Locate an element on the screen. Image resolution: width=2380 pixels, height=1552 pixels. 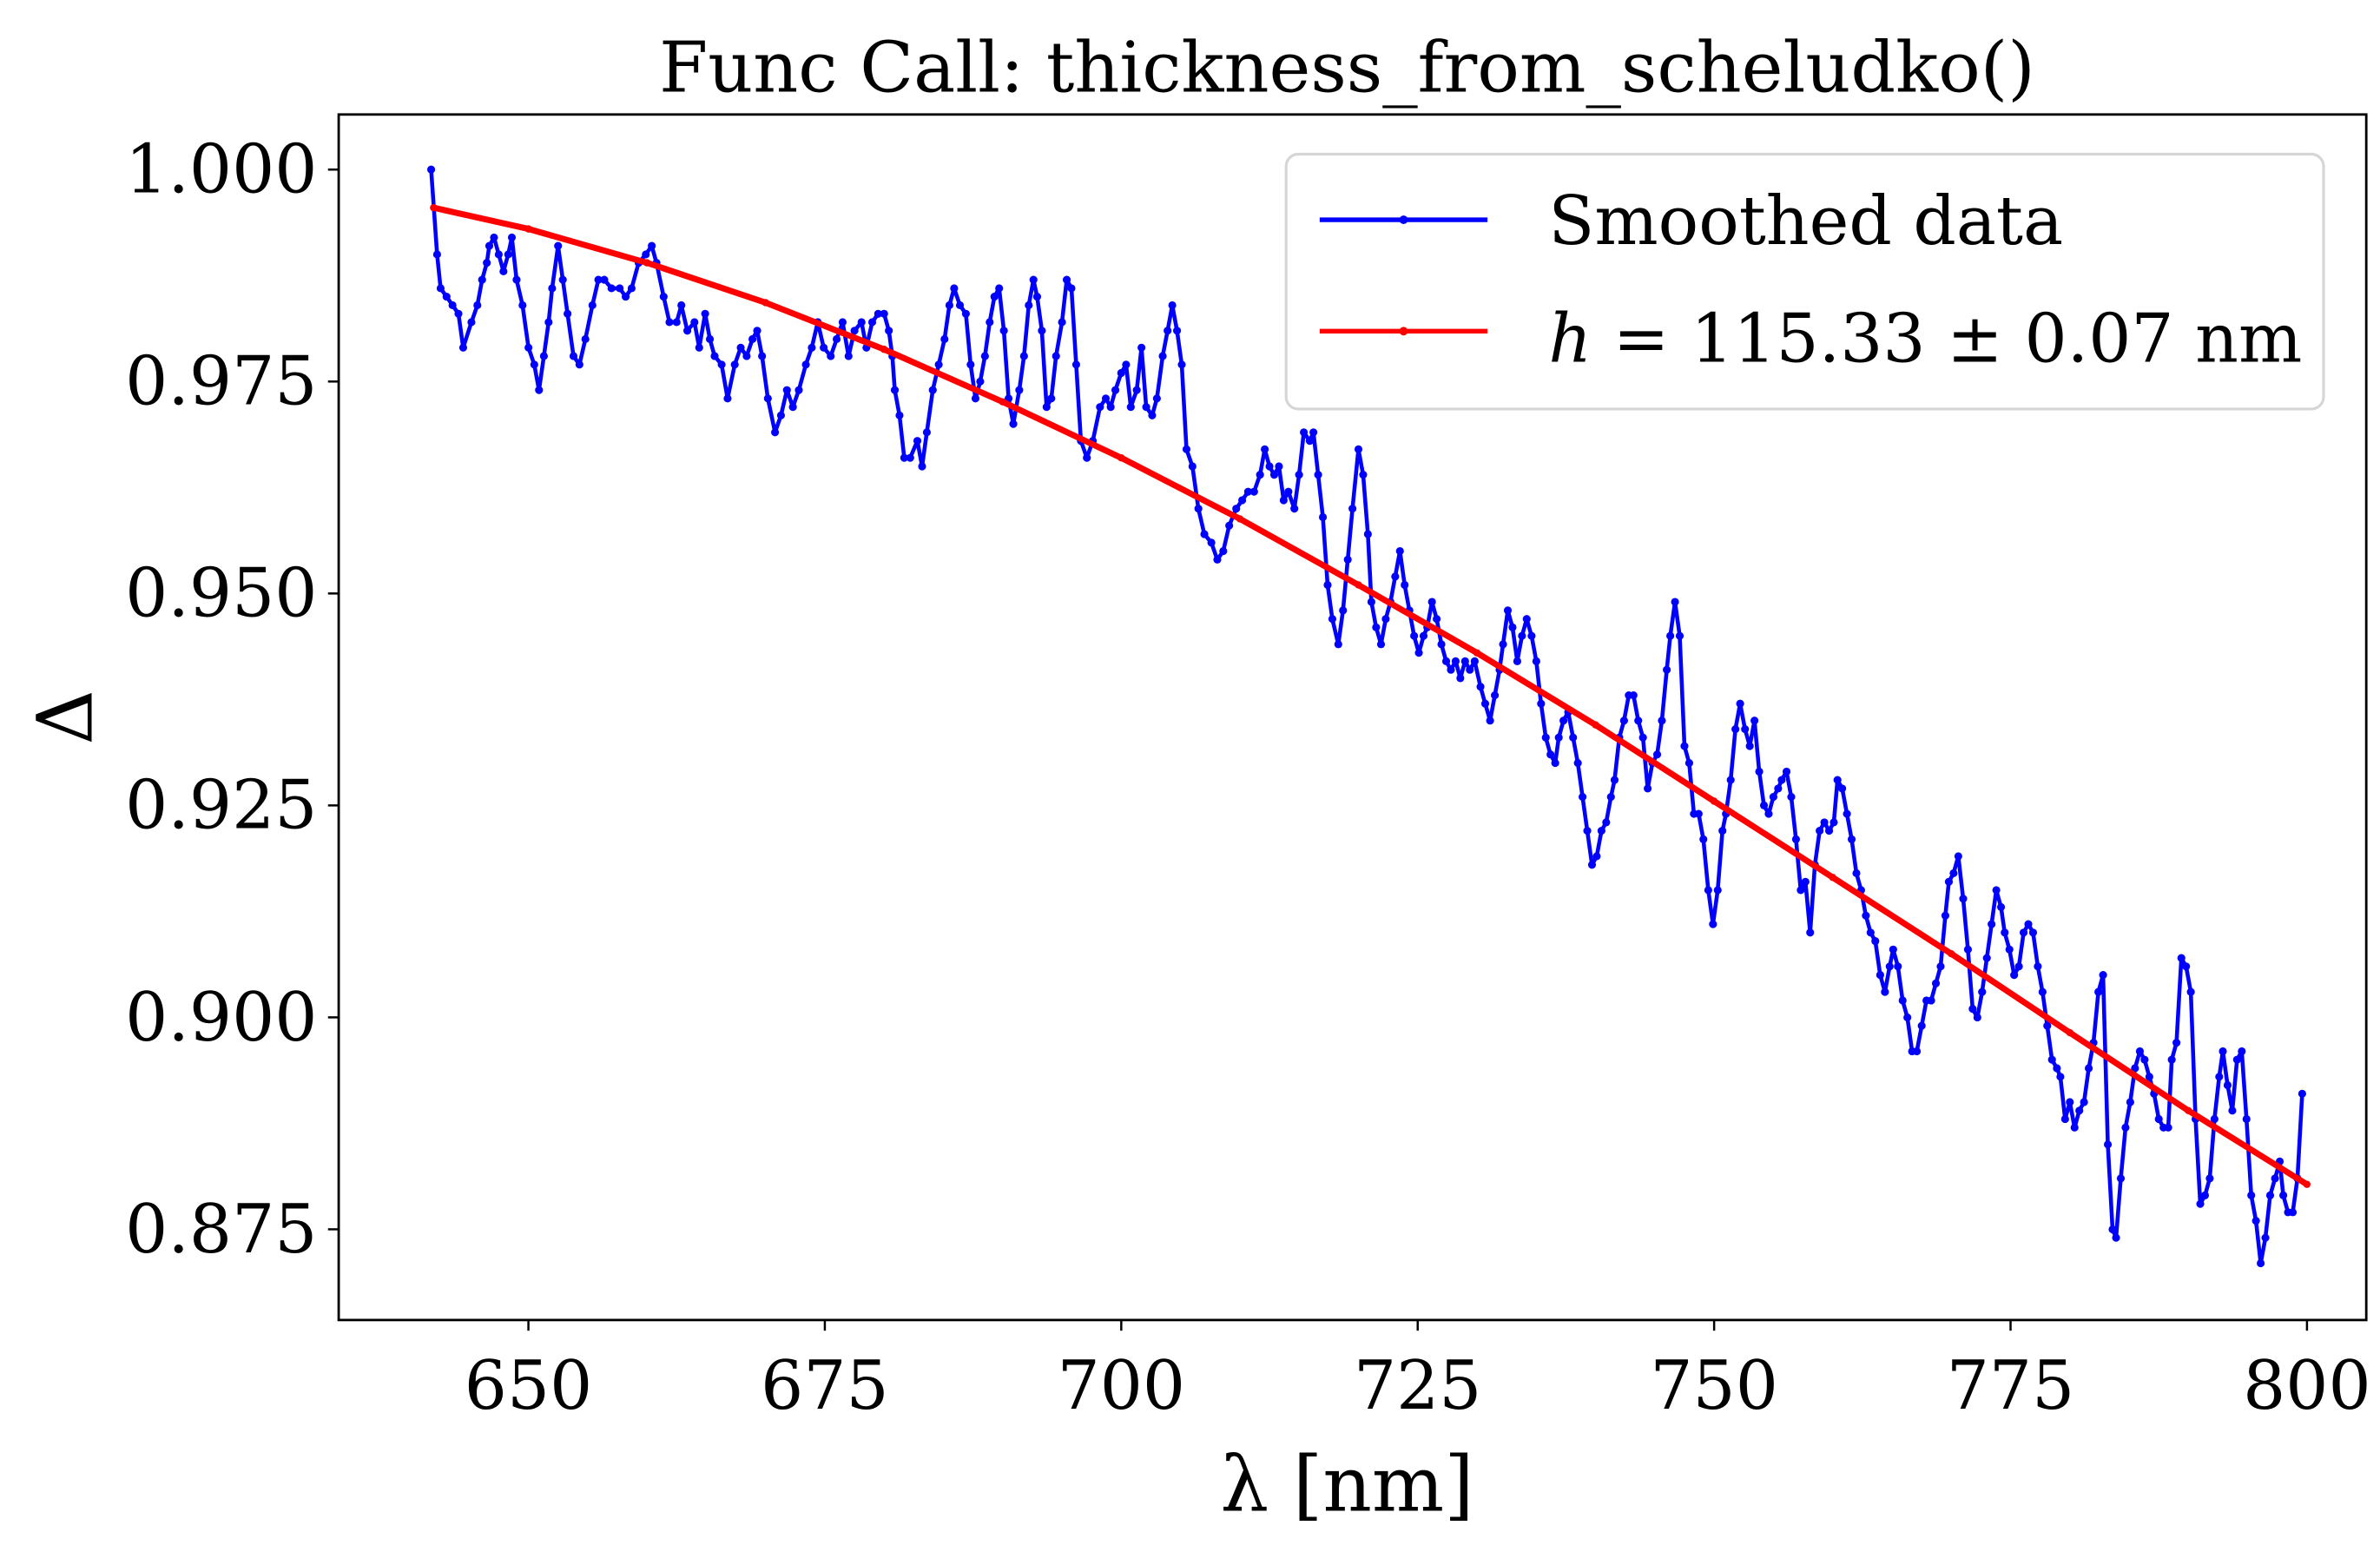
legend-box is located at coordinates (1804, 281).